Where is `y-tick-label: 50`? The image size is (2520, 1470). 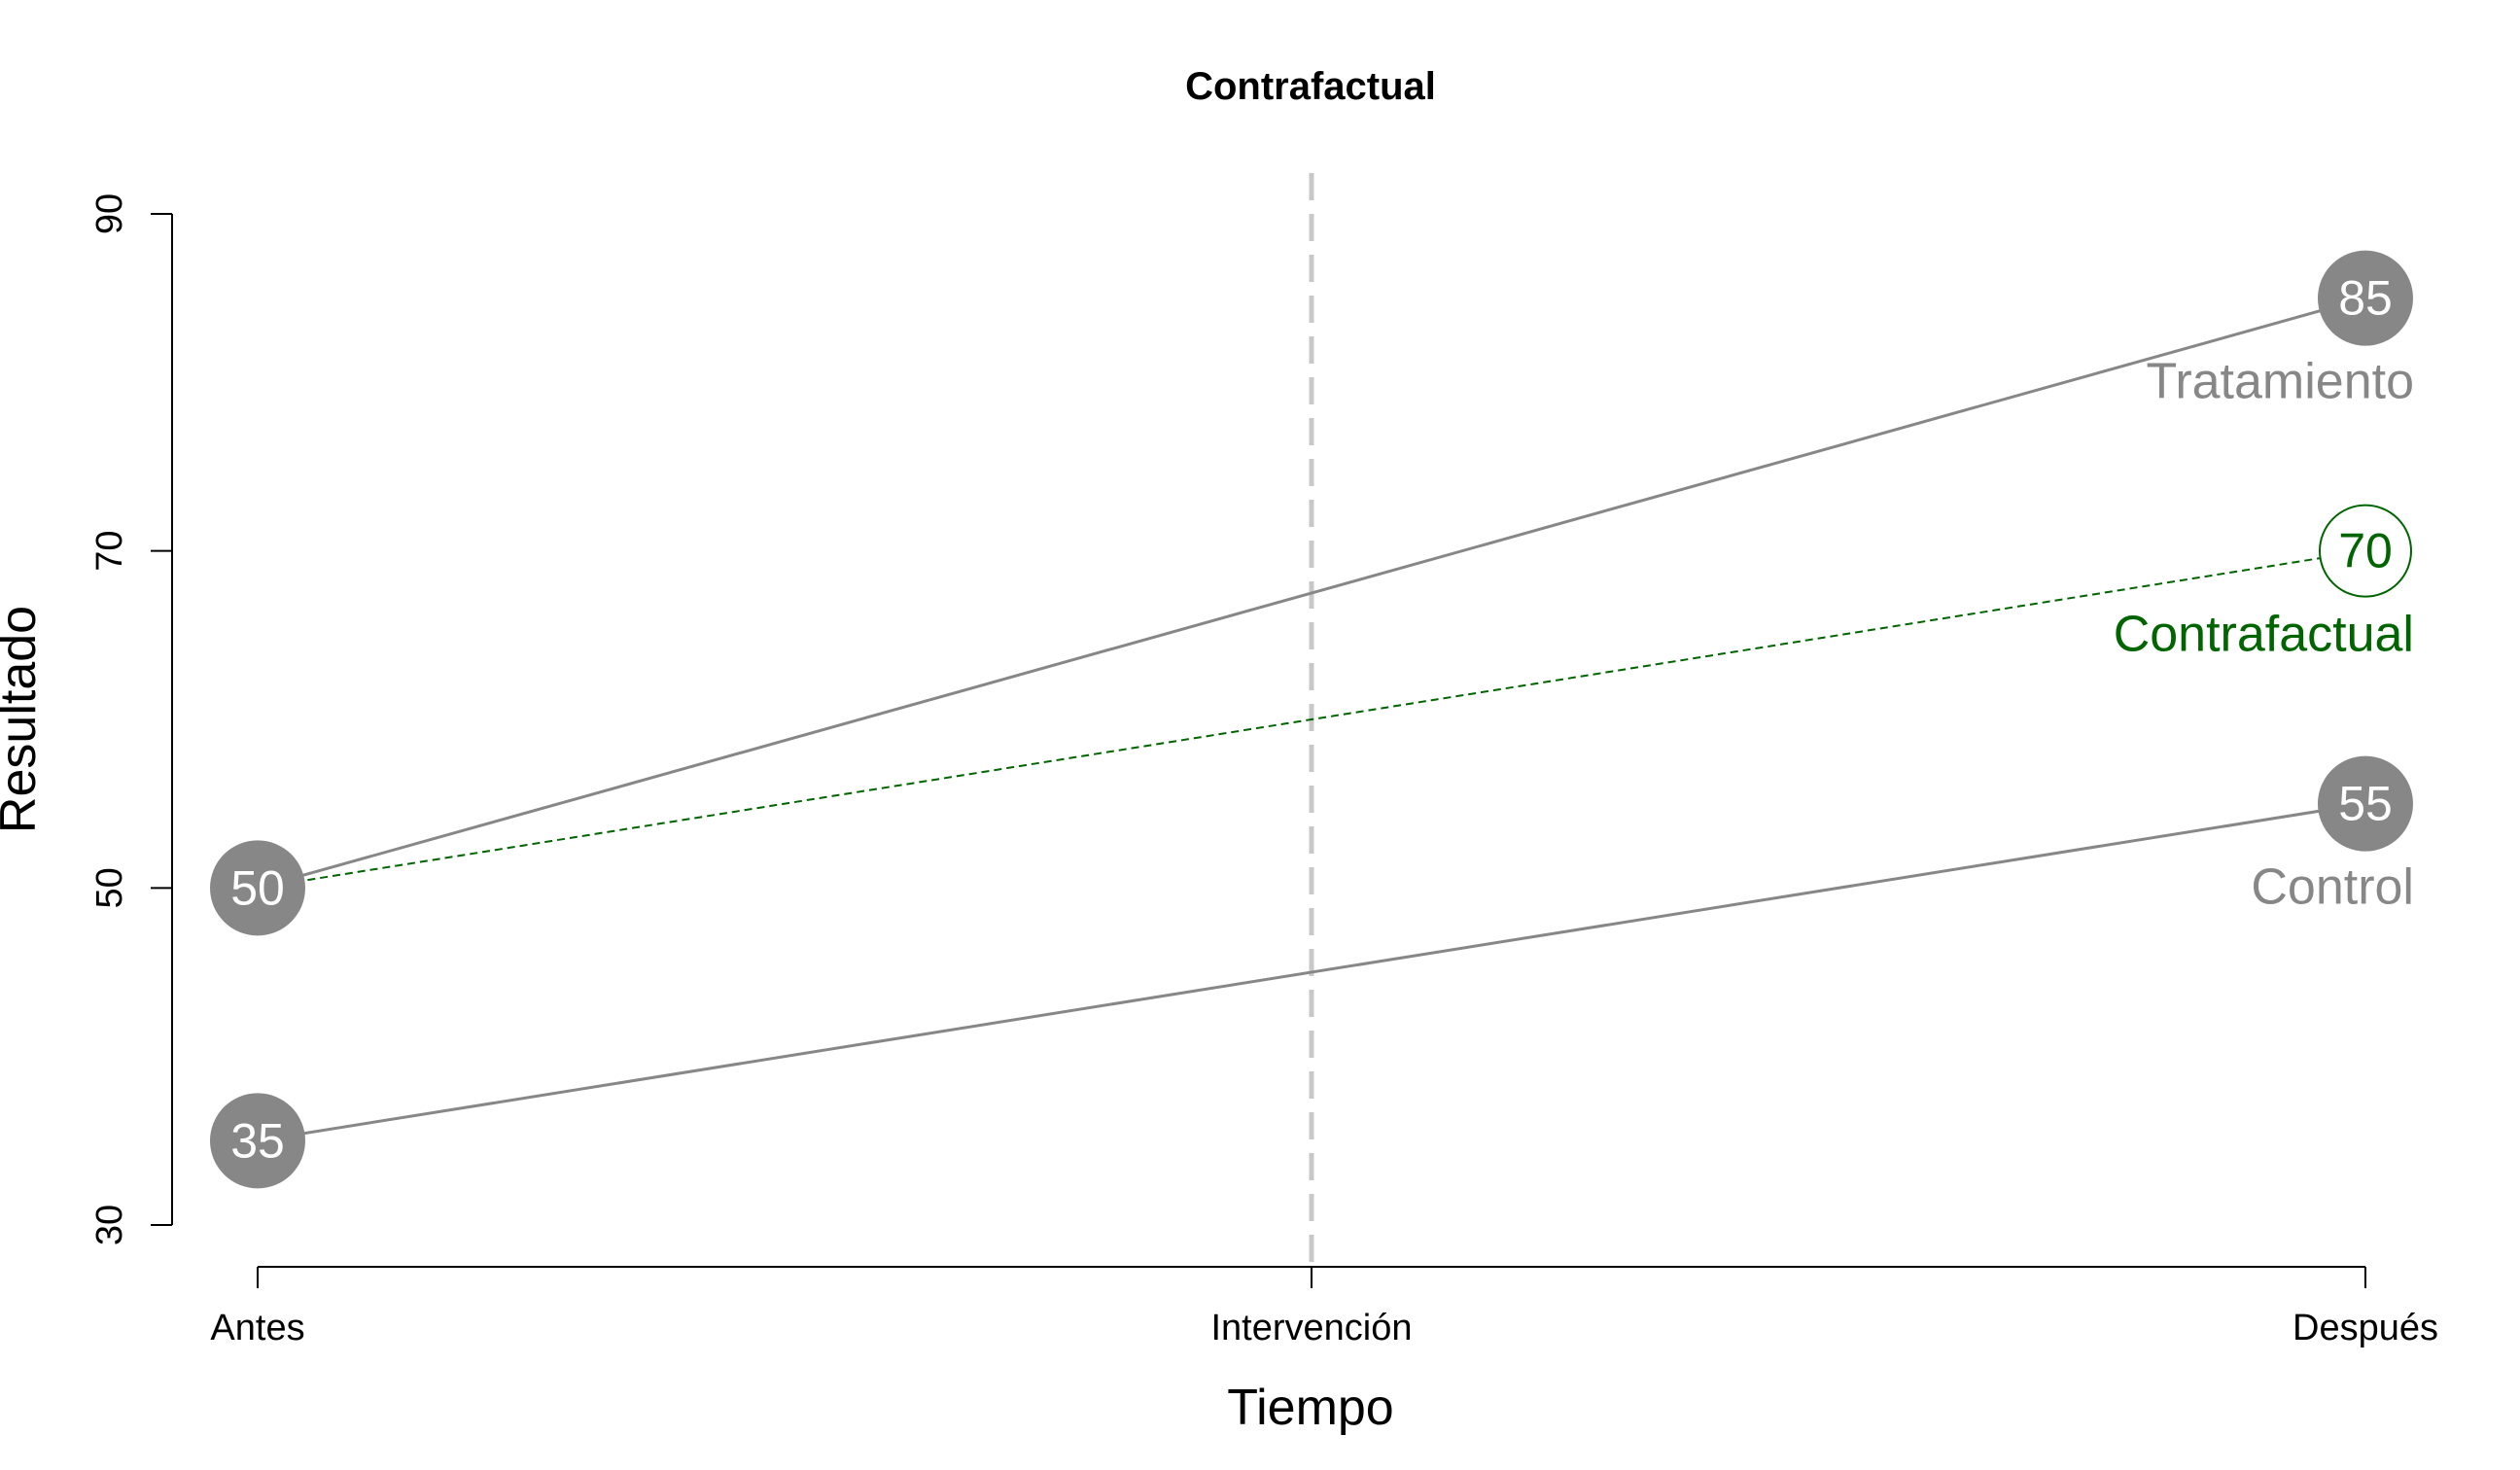 y-tick-label: 50 is located at coordinates (109, 887).